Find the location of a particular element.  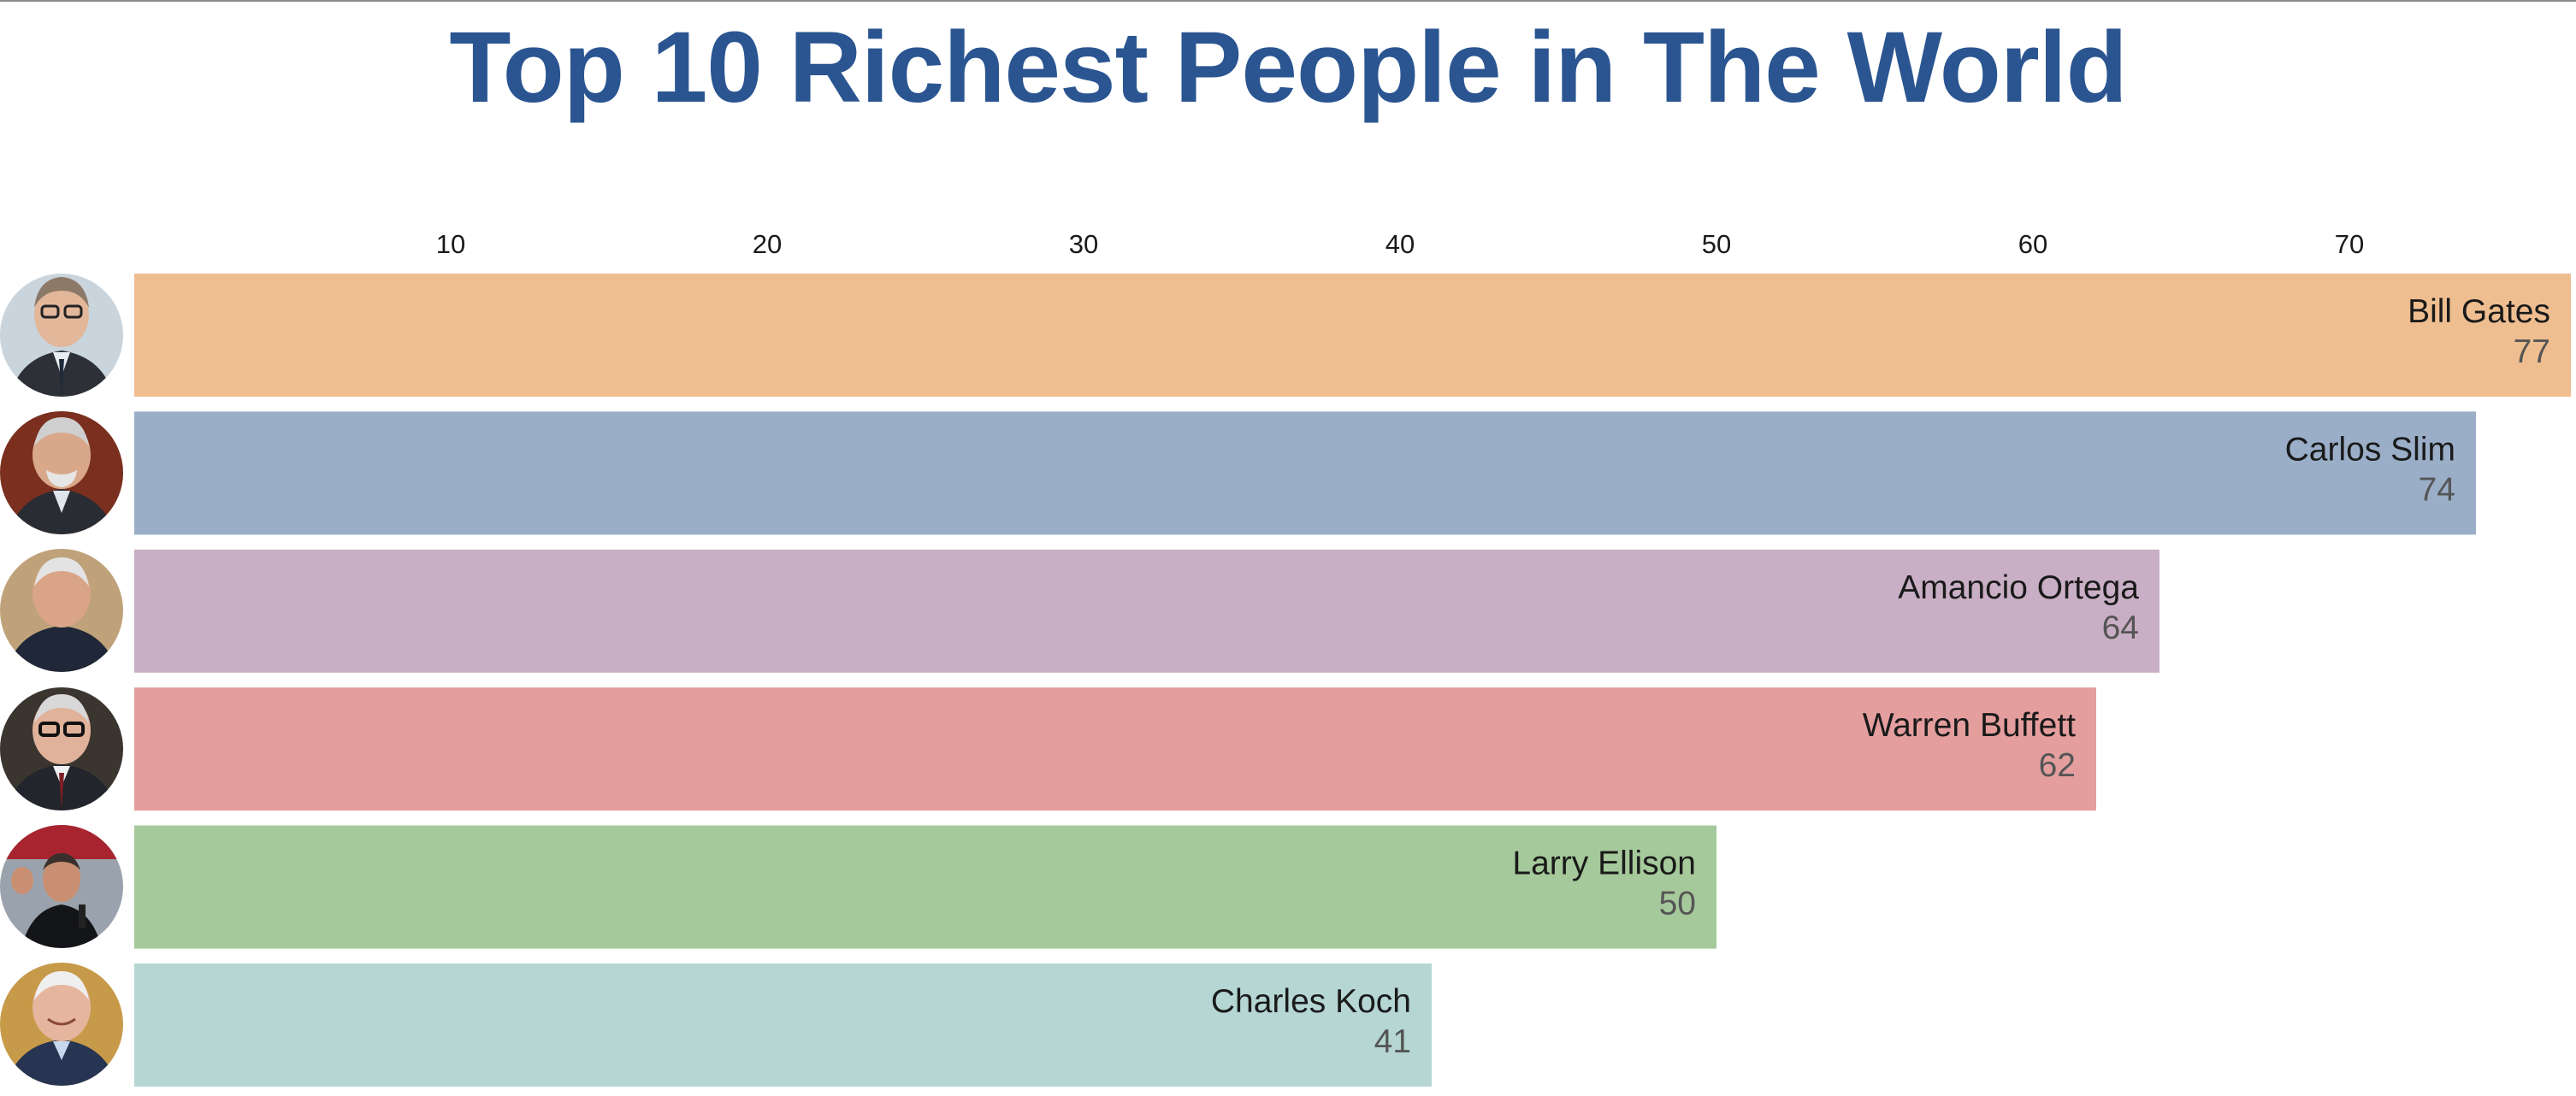

bar-warren-buffett is located at coordinates (1115, 749).